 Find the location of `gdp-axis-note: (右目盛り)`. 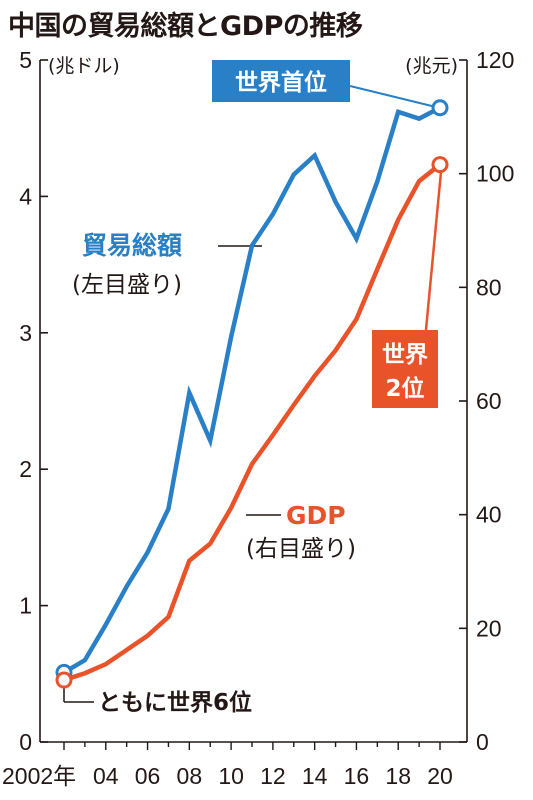

gdp-axis-note: (右目盛り) is located at coordinates (301, 549).